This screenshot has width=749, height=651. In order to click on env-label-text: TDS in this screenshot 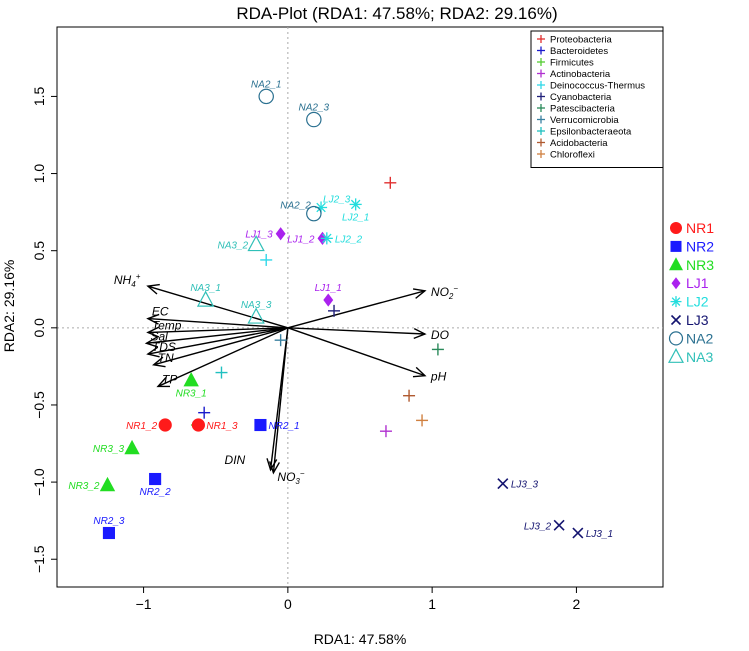, I will do `click(164, 347)`.